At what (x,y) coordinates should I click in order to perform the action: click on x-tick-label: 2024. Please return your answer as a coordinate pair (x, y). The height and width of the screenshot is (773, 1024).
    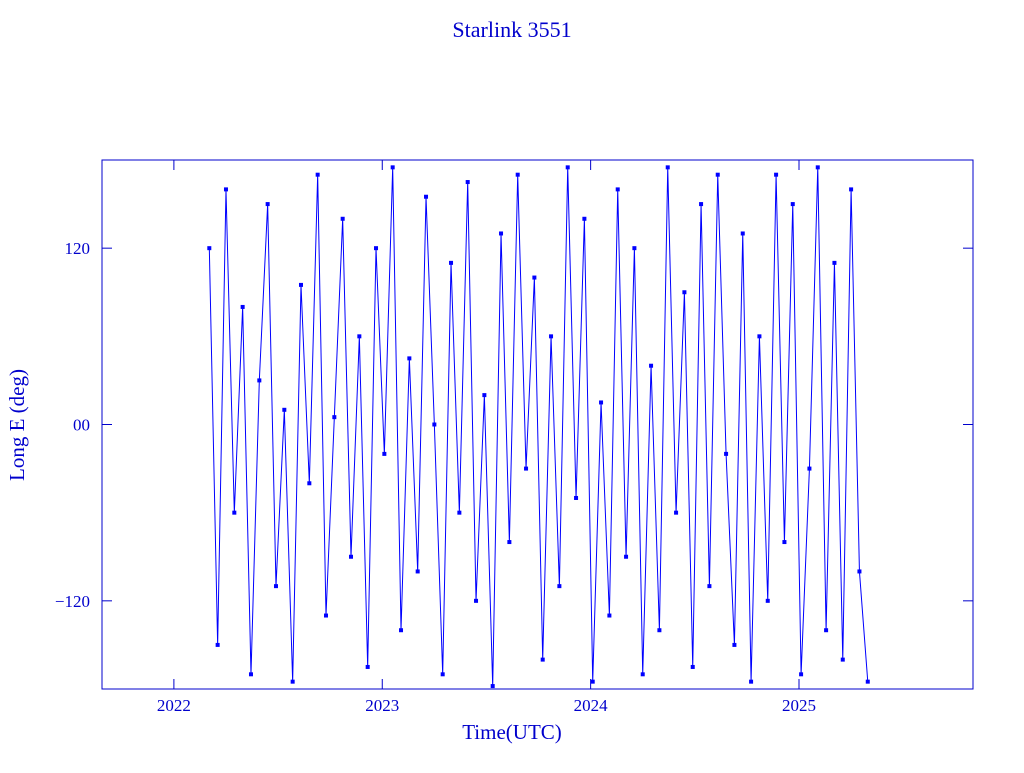
    Looking at the image, I should click on (591, 705).